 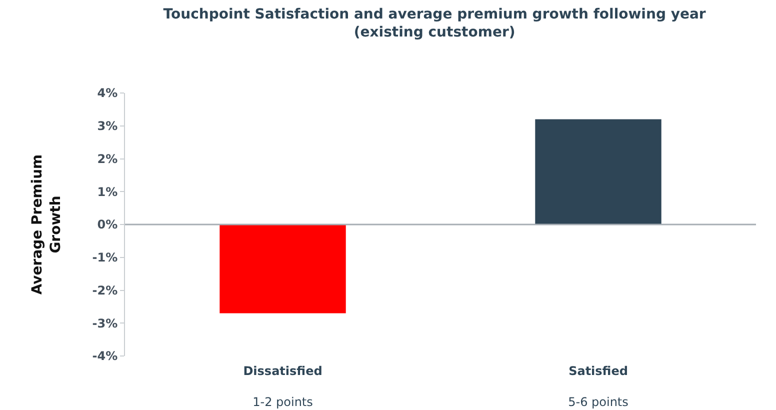 What do you see at coordinates (105, 257) in the screenshot?
I see `y-tick-label: -1%` at bounding box center [105, 257].